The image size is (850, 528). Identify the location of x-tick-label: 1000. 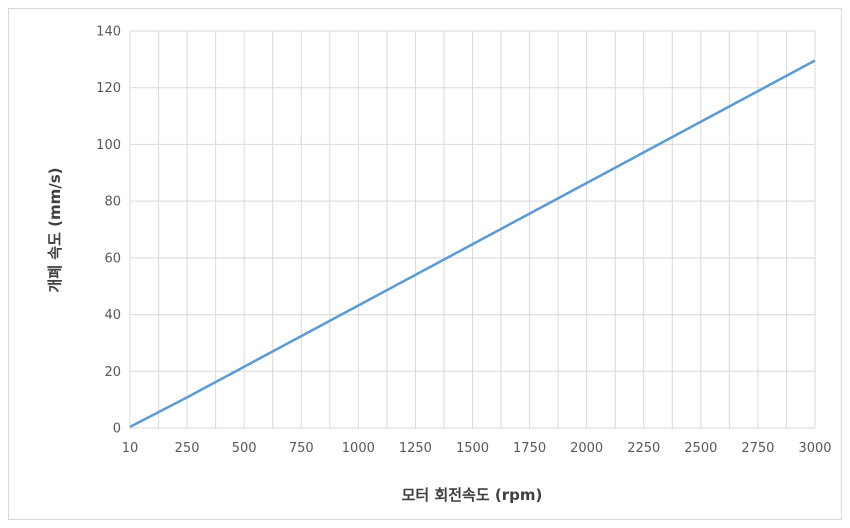
(358, 448).